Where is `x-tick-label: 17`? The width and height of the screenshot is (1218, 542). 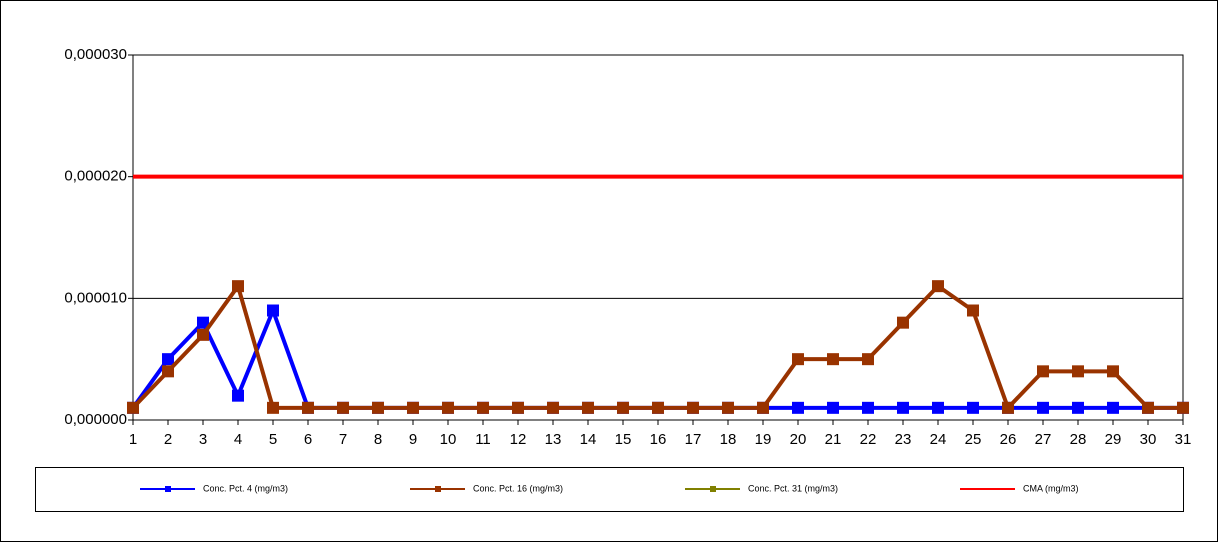 x-tick-label: 17 is located at coordinates (693, 439).